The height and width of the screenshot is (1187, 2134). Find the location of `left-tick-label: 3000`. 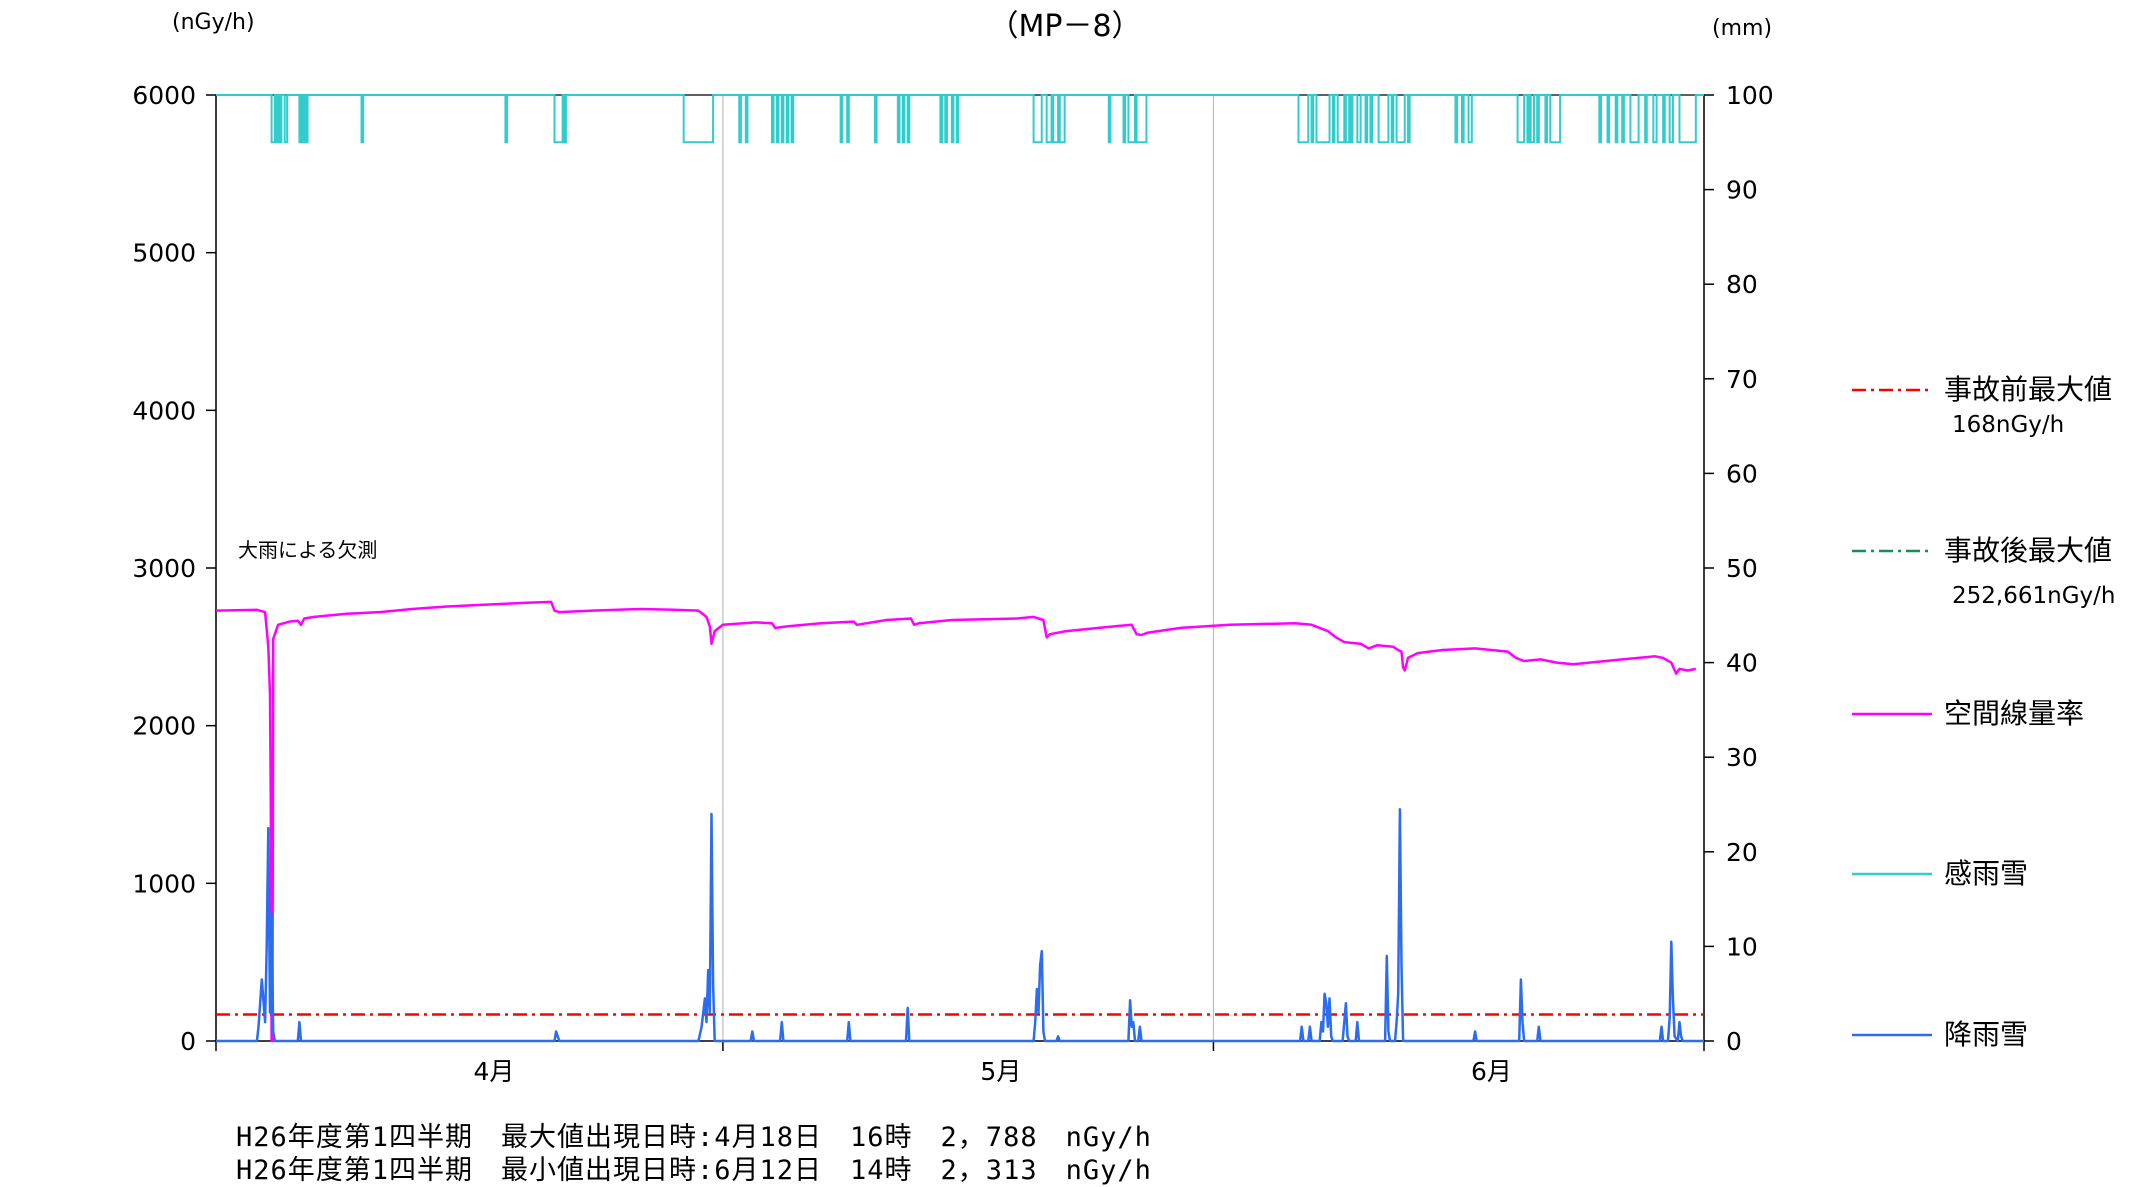

left-tick-label: 3000 is located at coordinates (164, 568).